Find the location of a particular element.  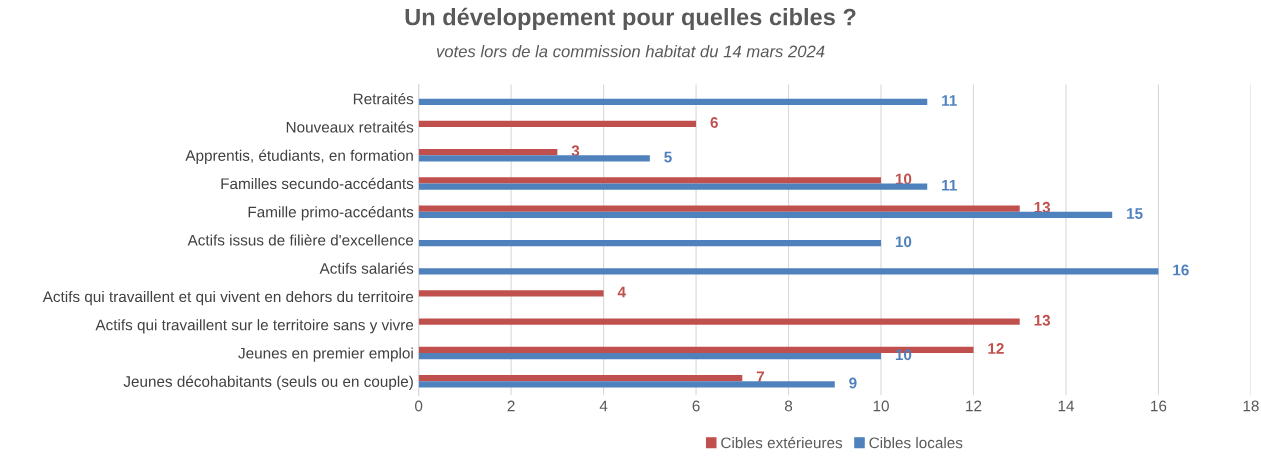

x-tick-label: 4 is located at coordinates (603, 406).